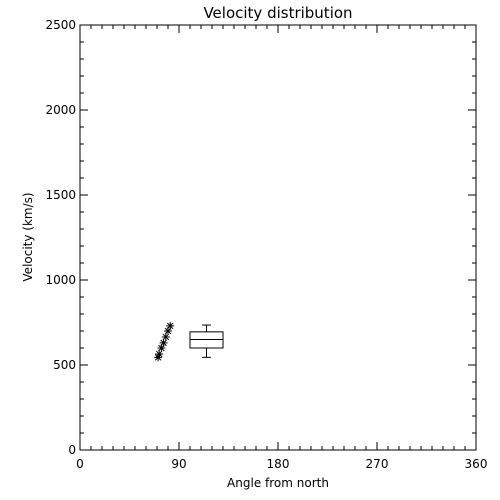  What do you see at coordinates (206, 341) in the screenshot?
I see `velocity-boxplot` at bounding box center [206, 341].